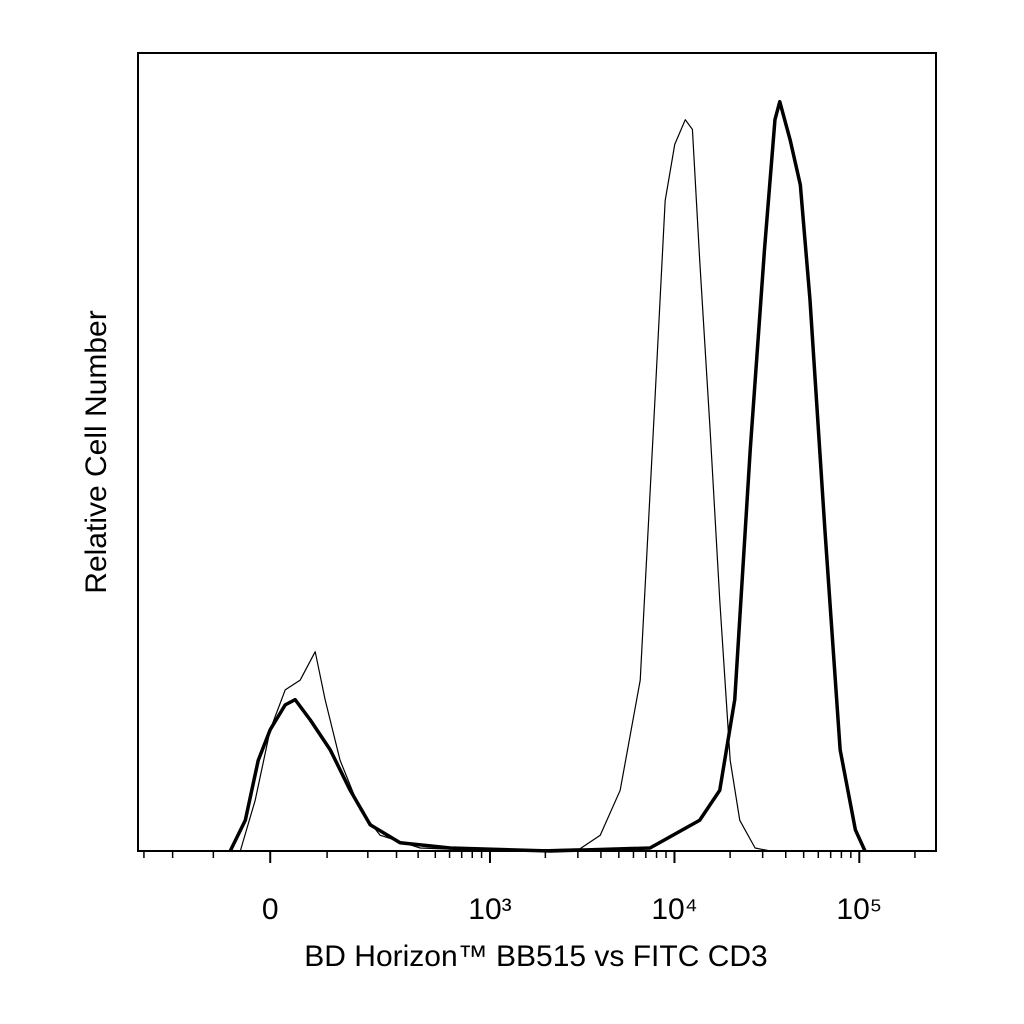  I want to click on x-tick-label: 10³, so click(489, 909).